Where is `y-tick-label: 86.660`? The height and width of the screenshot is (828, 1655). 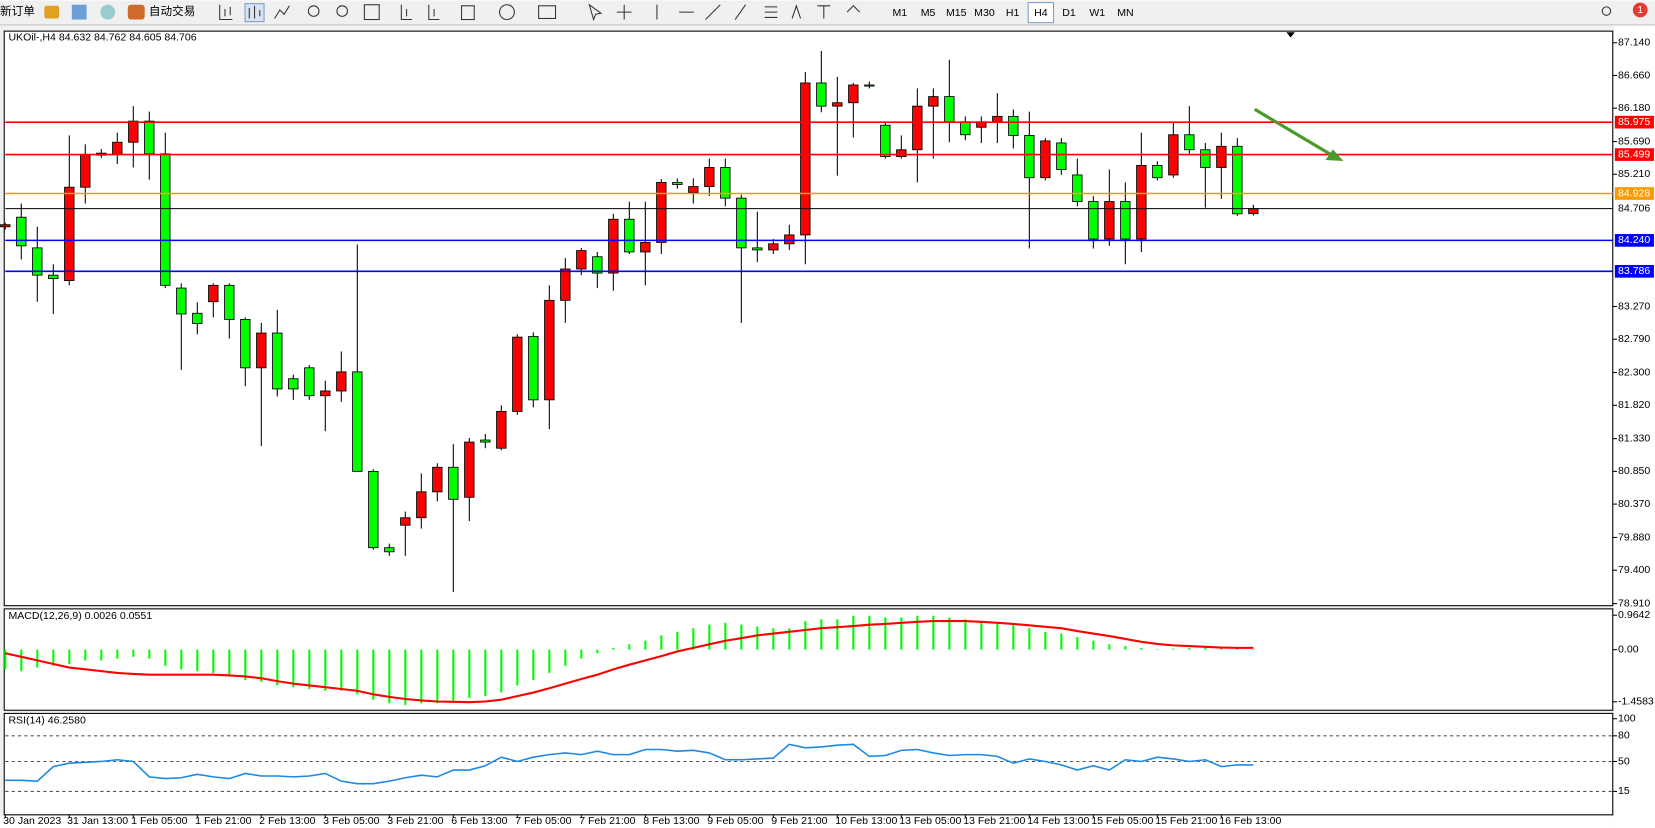 y-tick-label: 86.660 is located at coordinates (1634, 75).